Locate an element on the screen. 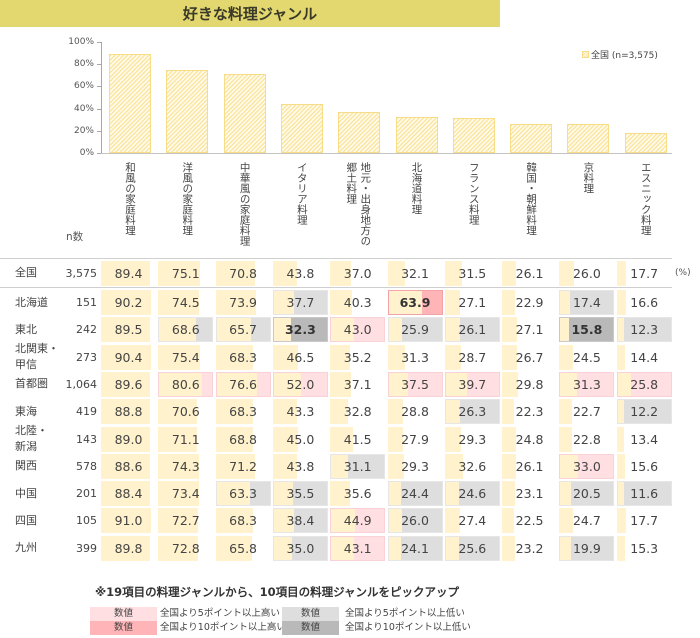 The height and width of the screenshot is (638, 700). table-cell: 37.5 is located at coordinates (415, 384).